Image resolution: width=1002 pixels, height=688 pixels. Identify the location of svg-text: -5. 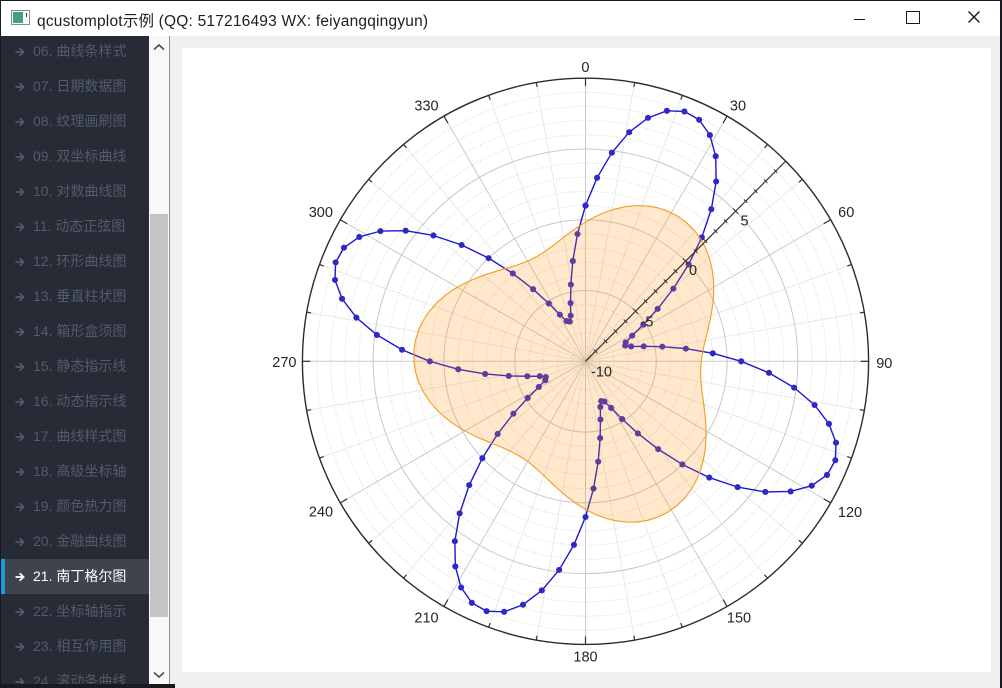
(647, 322).